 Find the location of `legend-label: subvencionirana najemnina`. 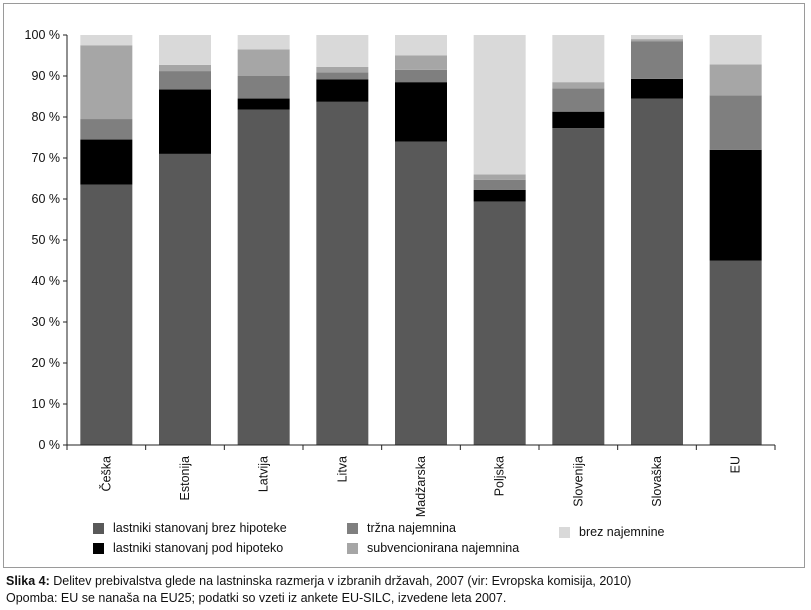

legend-label: subvencionirana najemnina is located at coordinates (443, 548).